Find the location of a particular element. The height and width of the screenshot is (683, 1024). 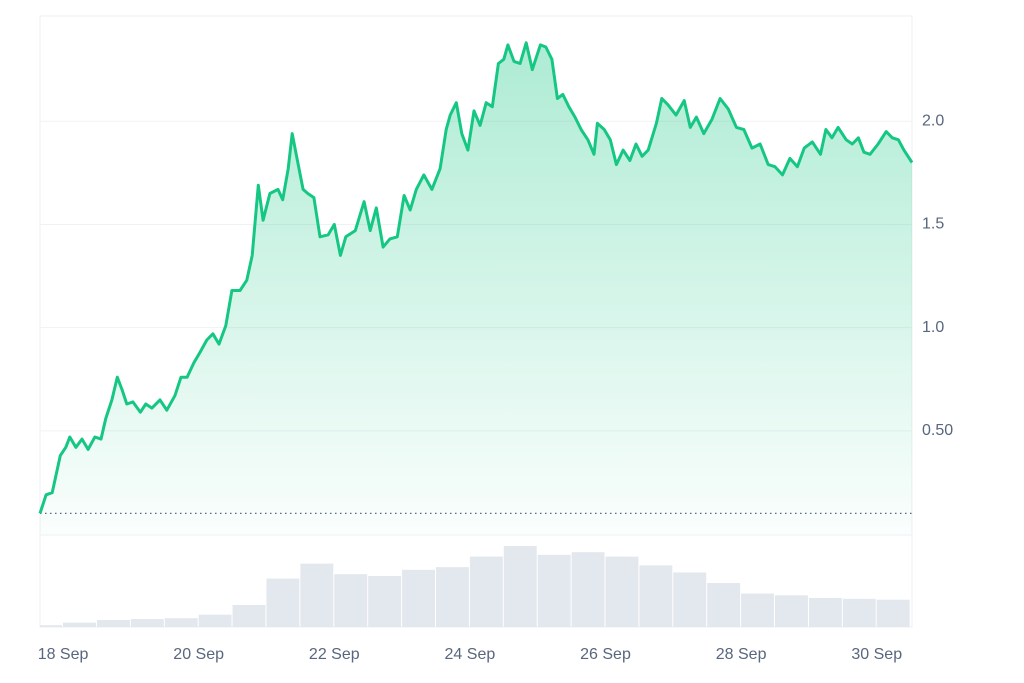

x-tick-label: 28 Sep is located at coordinates (741, 654).